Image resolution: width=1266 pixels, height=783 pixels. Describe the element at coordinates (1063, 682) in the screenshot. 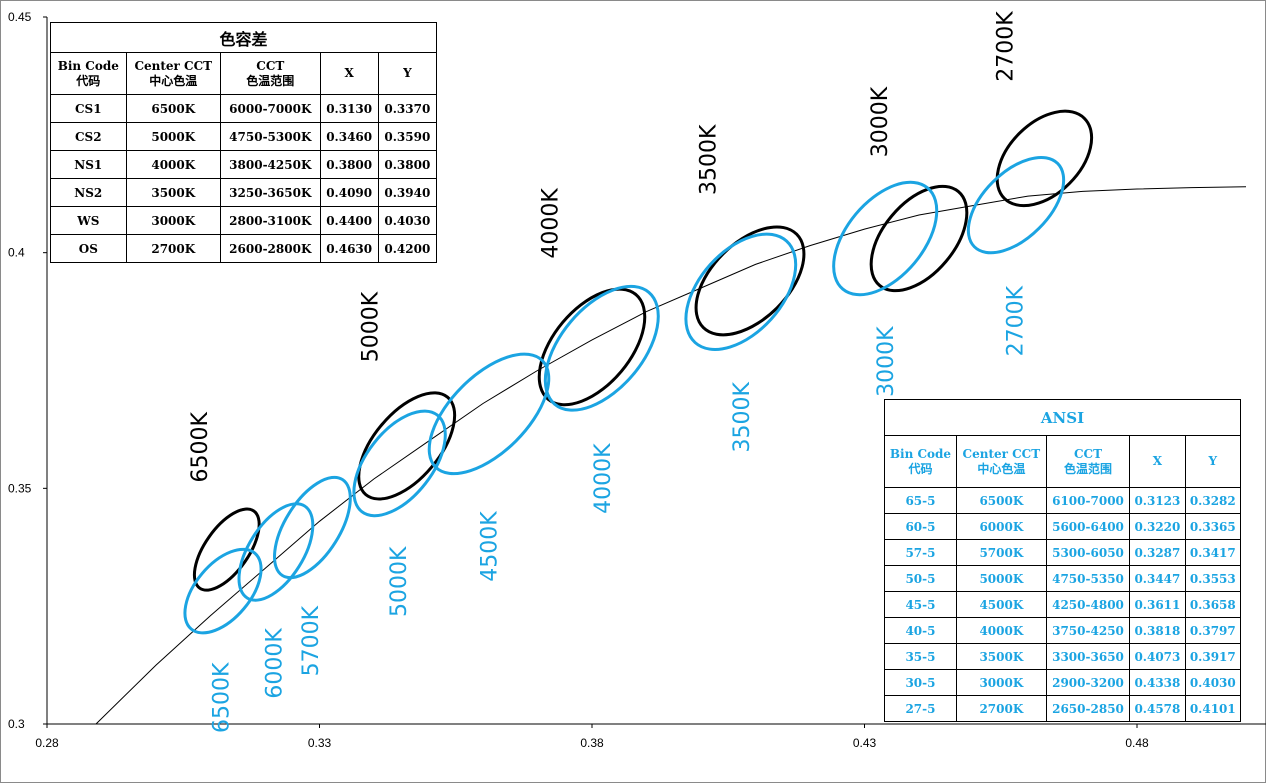

I see `ansi-table-row: 30-5 3000K 2900-3200 0.4338 0.4030` at that location.